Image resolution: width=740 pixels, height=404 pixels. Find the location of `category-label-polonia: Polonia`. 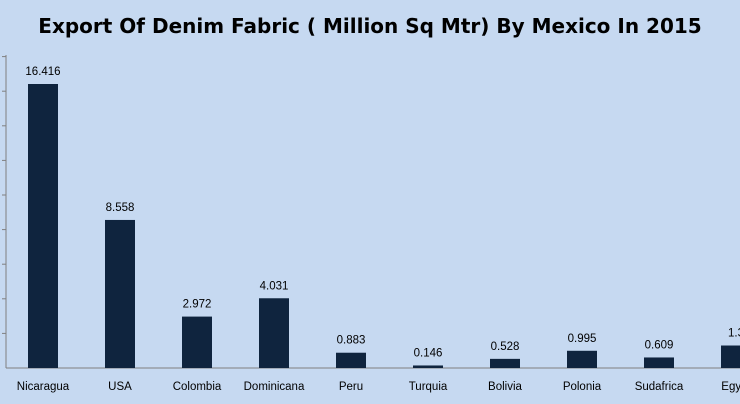

category-label-polonia: Polonia is located at coordinates (582, 387).